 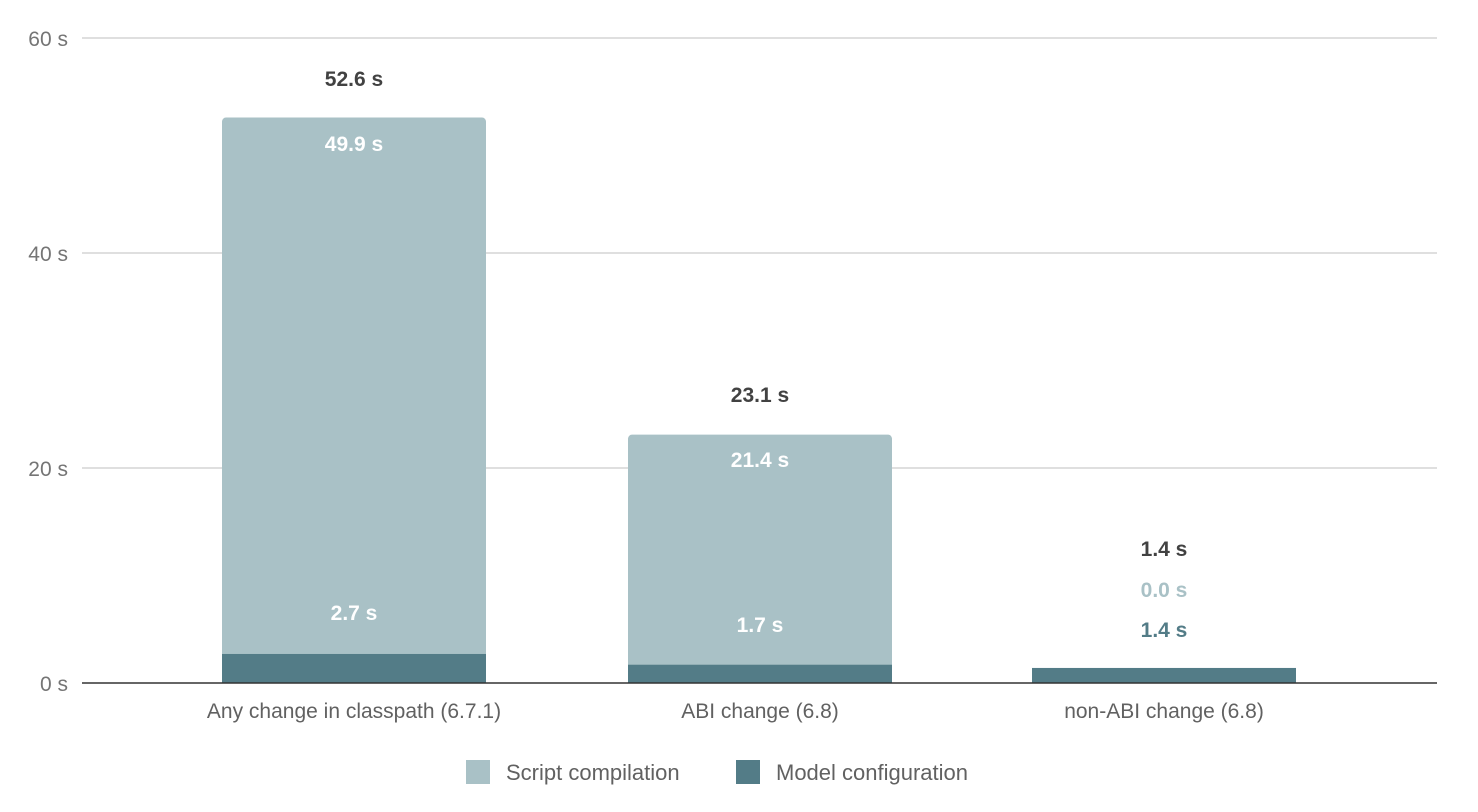 What do you see at coordinates (760, 460) in the screenshot?
I see `script-compilation-data-label: 21.4 s` at bounding box center [760, 460].